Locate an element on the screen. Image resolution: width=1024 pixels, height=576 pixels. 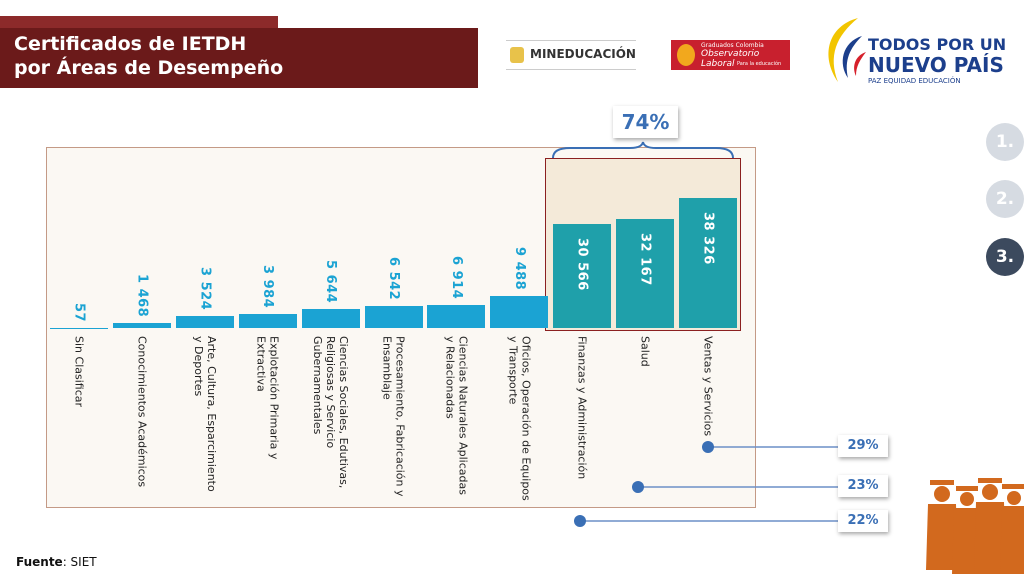
x-tick-label: Salud is located at coordinates (645, 351).